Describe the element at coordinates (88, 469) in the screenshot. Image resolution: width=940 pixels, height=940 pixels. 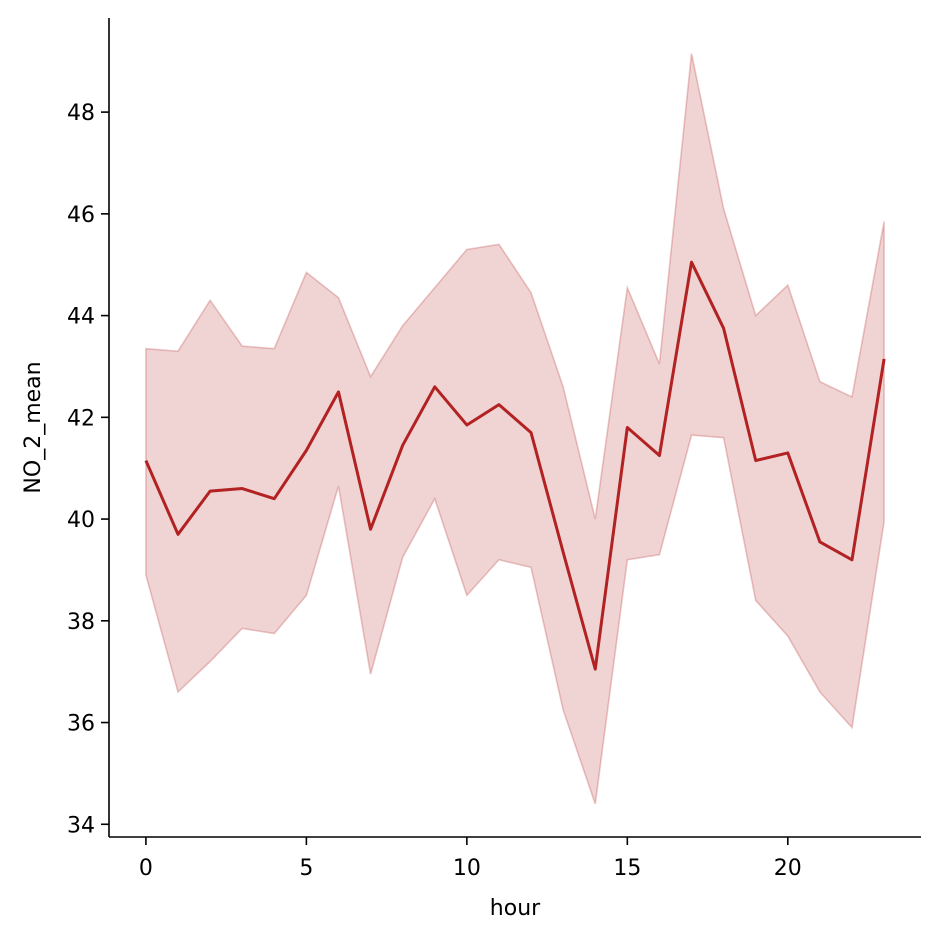
I see `y-axis-ticks: 34 36 38 40 42 44 46 48` at that location.